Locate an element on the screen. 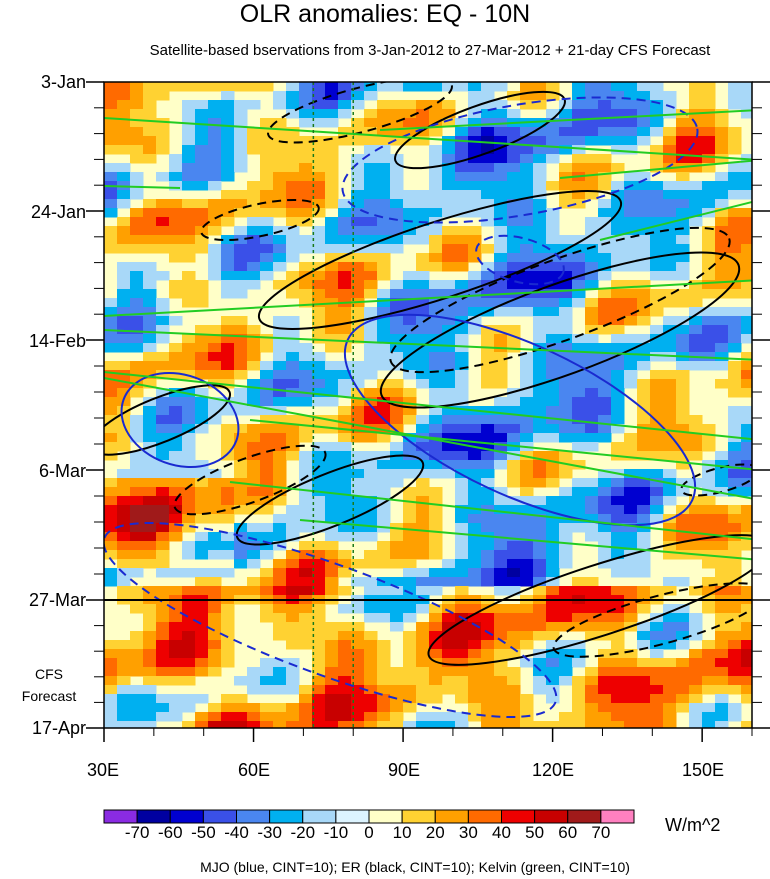  x-tick-label: 30E is located at coordinates (103, 770).